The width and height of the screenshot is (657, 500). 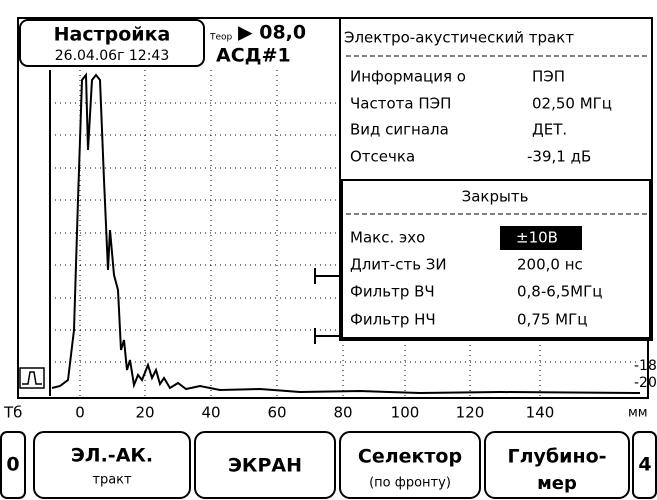 I want to click on datetime: 26.04.06г 12:43, so click(x=112, y=56).